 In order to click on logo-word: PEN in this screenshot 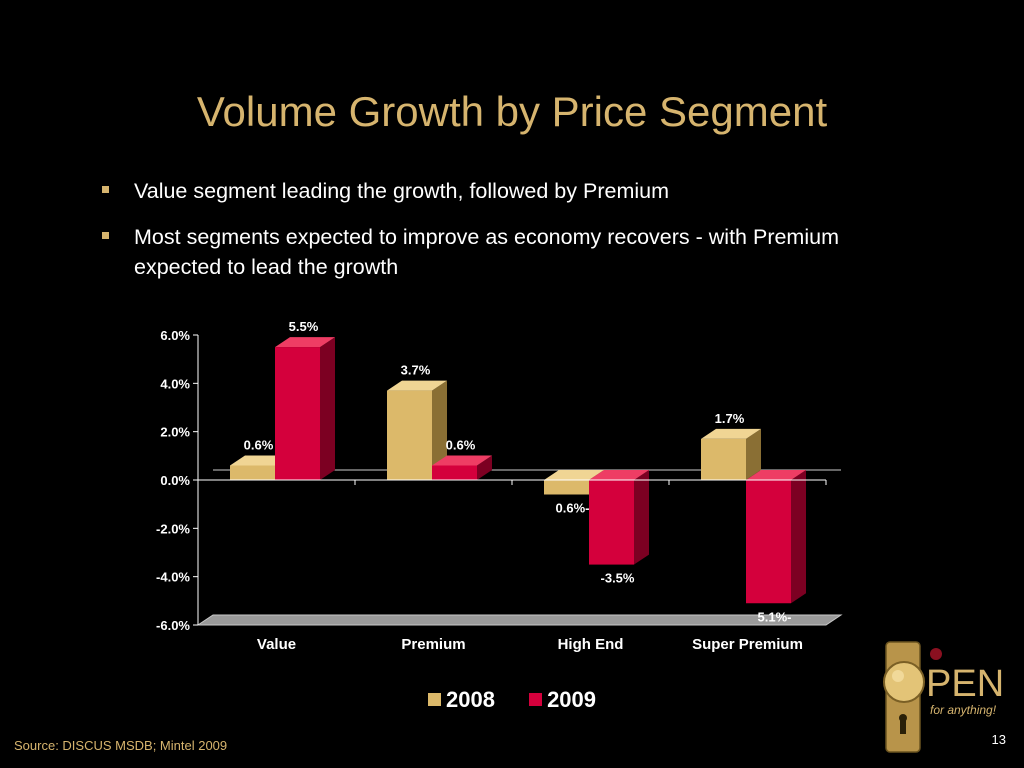, I will do `click(965, 684)`.